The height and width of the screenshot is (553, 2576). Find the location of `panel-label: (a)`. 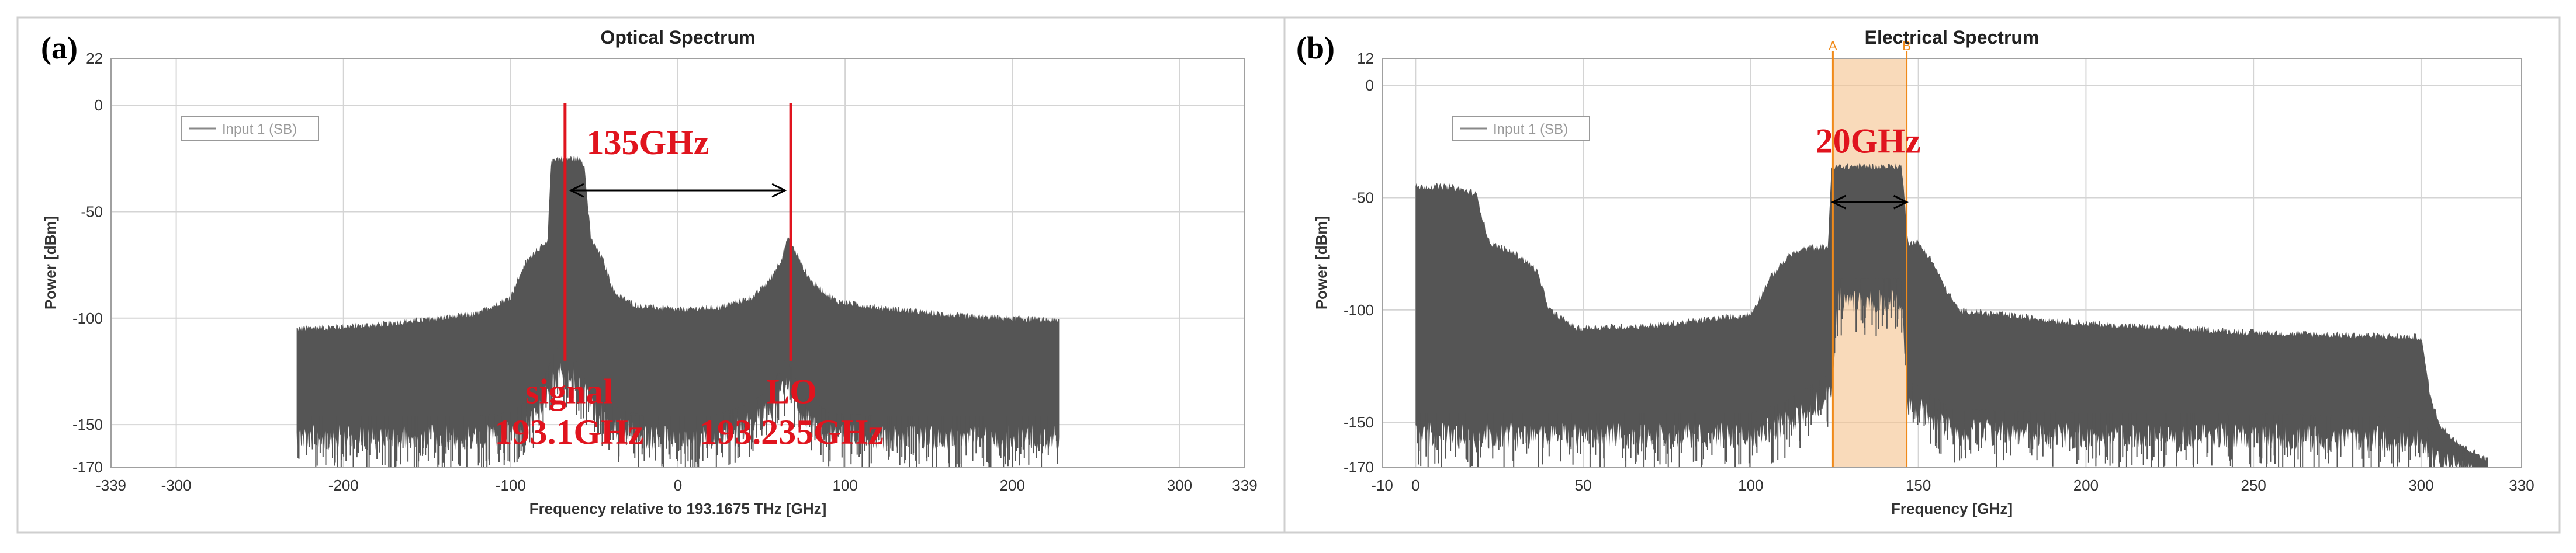

panel-label: (a) is located at coordinates (59, 47).